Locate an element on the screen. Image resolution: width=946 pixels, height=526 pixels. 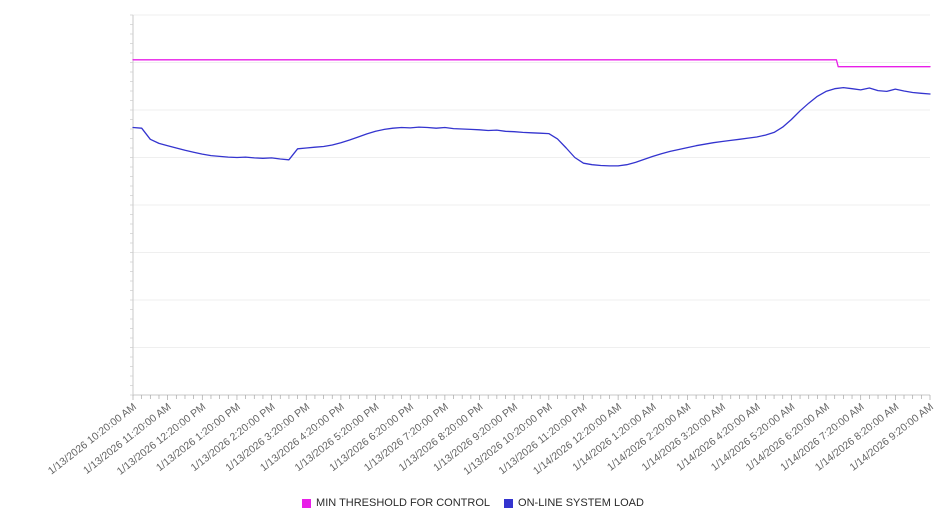
legend-label-min-threshold-for-control: MIN THRESHOLD FOR CONTROL is located at coordinates (403, 503).